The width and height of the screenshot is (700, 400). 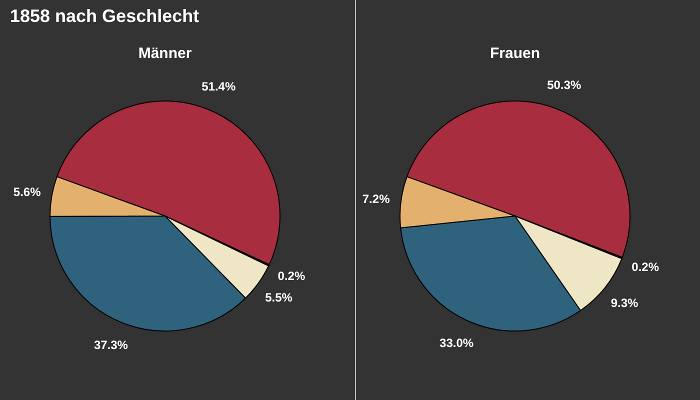 What do you see at coordinates (279, 297) in the screenshot?
I see `data-label: 5.5%` at bounding box center [279, 297].